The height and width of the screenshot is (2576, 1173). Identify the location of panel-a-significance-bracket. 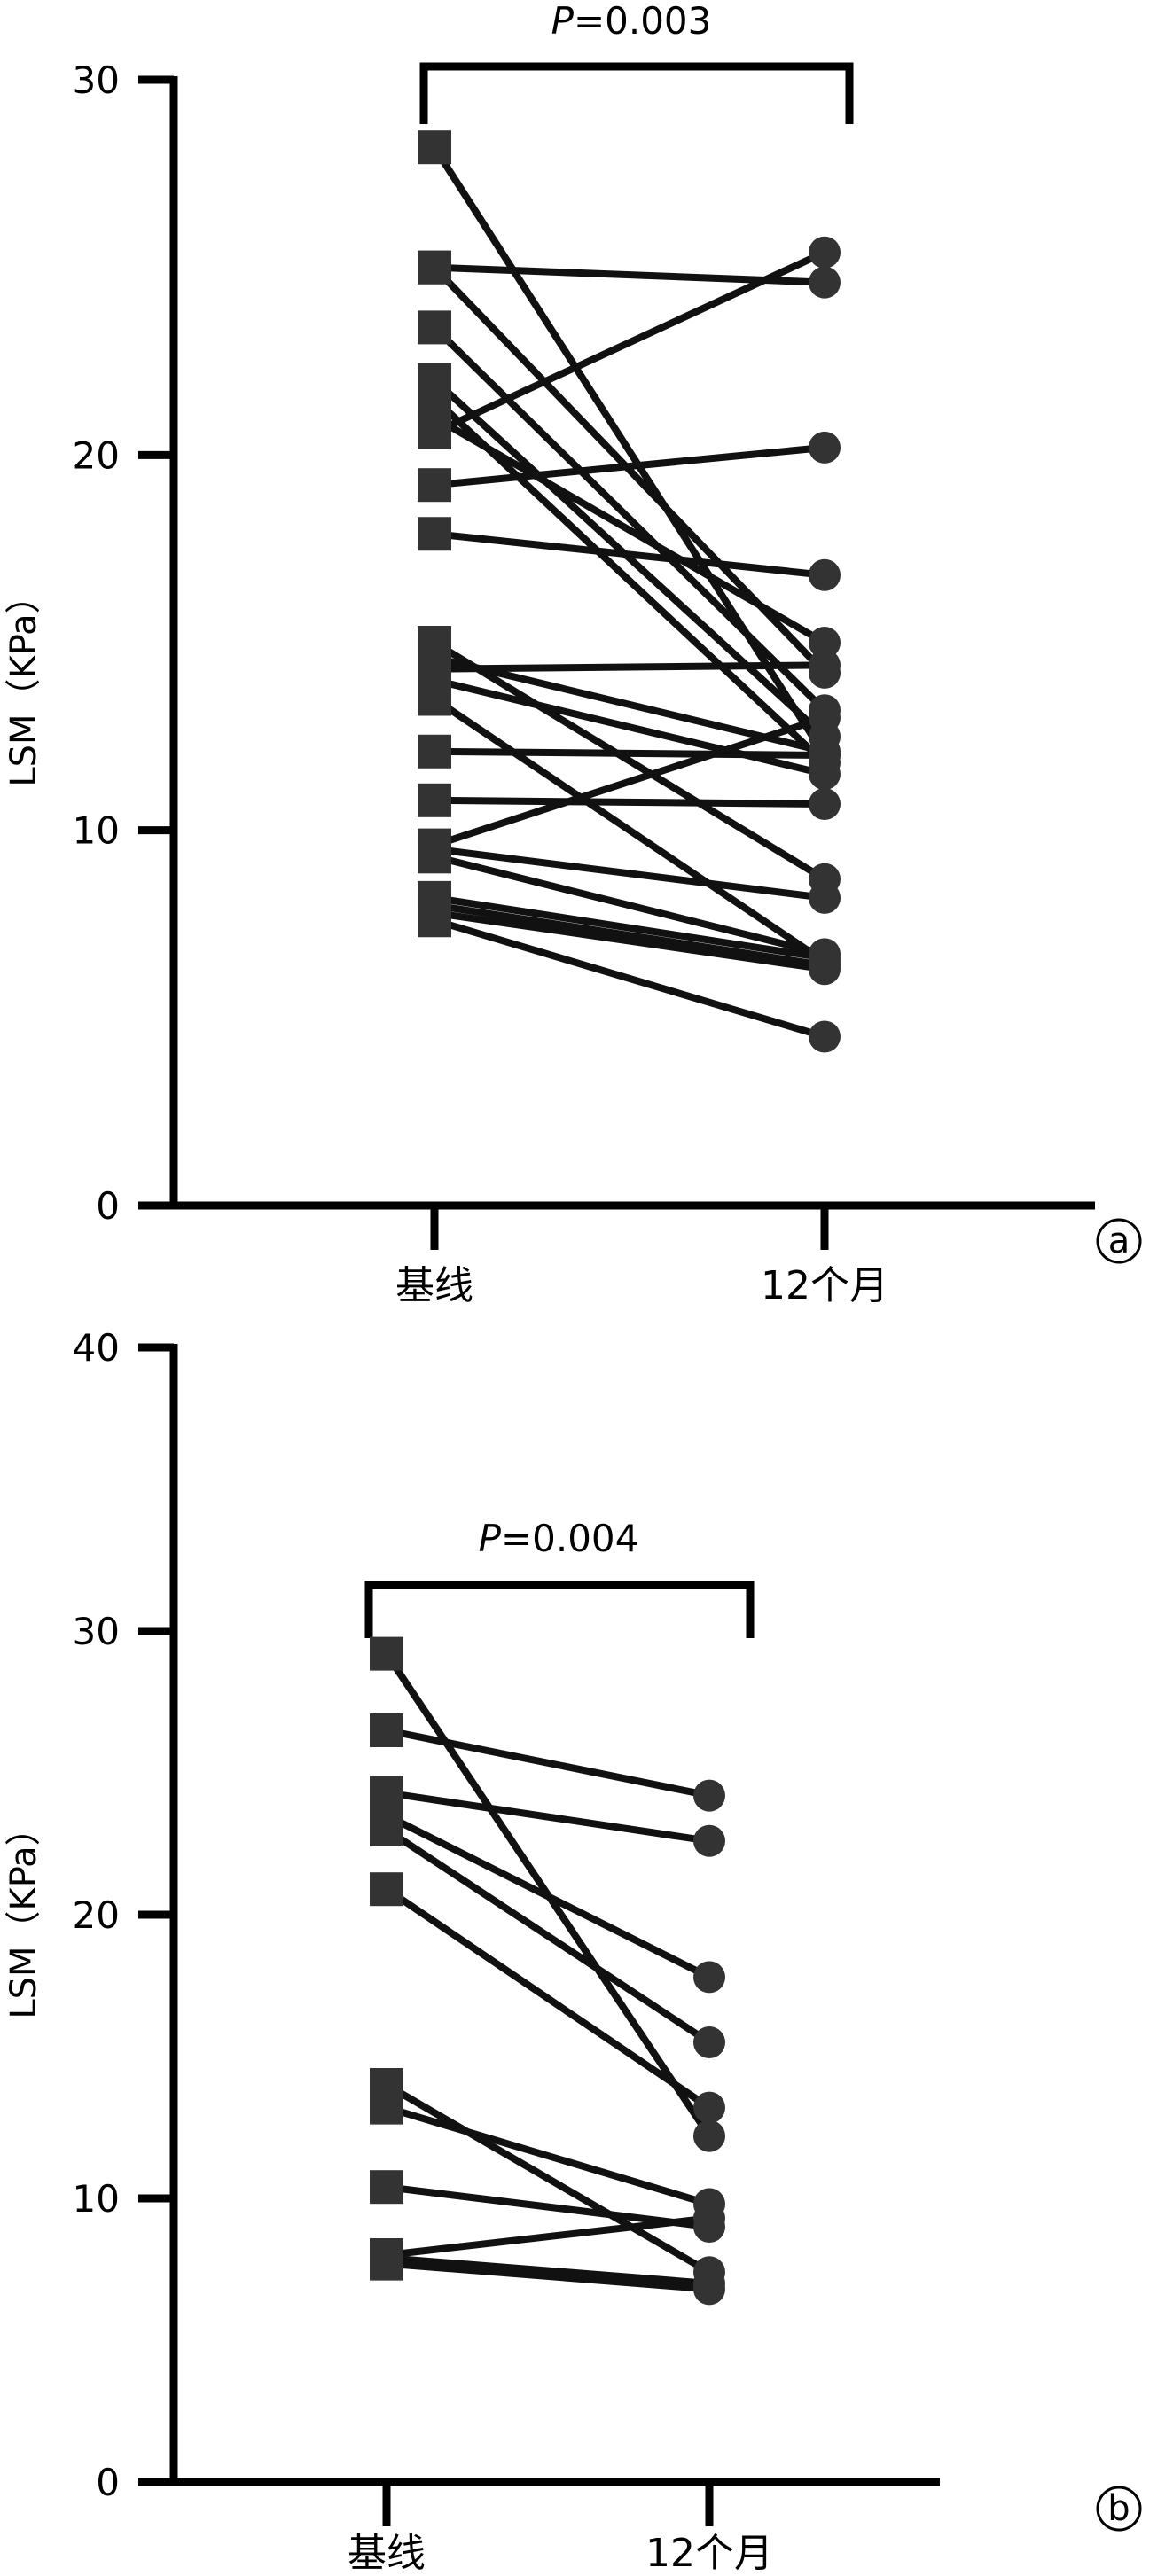
(636, 93).